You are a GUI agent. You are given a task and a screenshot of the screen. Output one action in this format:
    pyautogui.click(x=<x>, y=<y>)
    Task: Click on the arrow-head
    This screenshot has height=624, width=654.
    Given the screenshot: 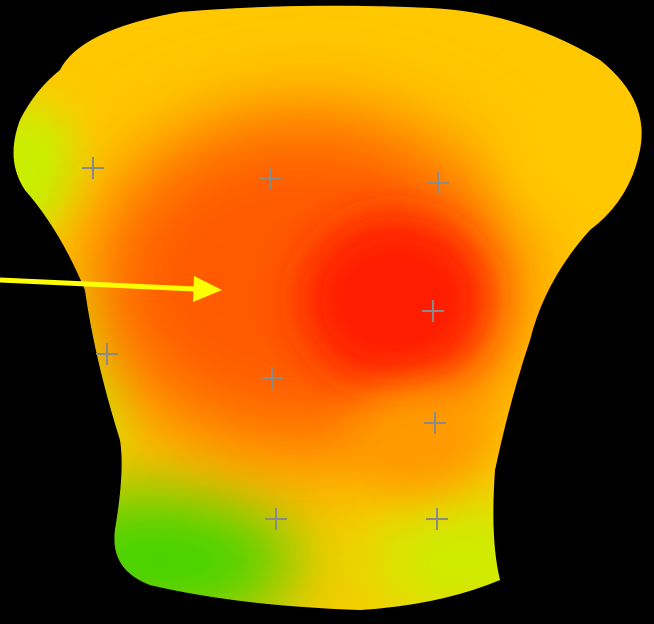 What is the action you would take?
    pyautogui.click(x=207, y=289)
    